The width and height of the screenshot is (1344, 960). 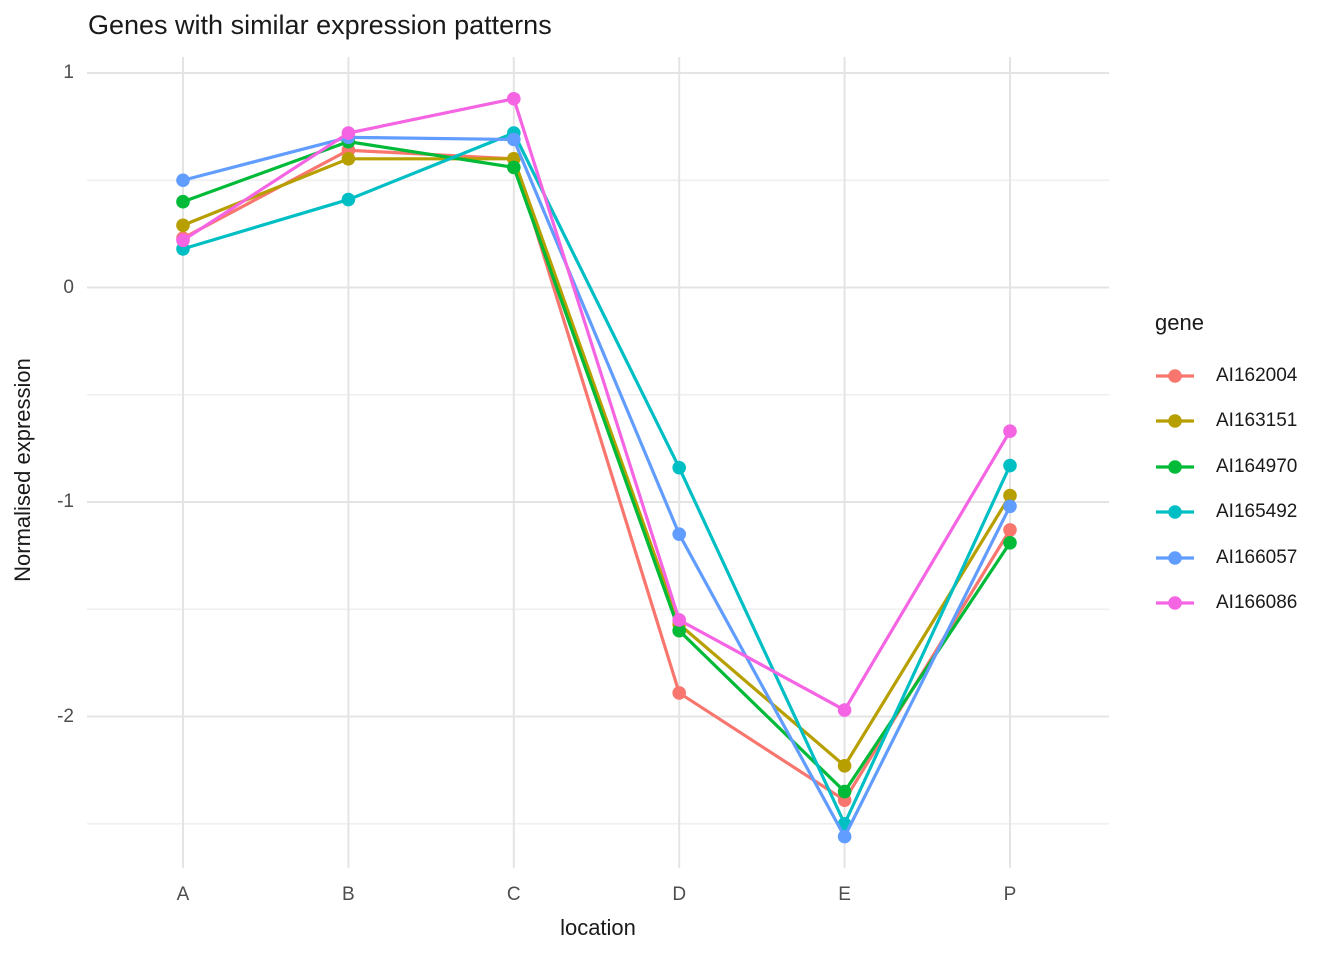 What do you see at coordinates (348, 159) in the screenshot?
I see `data-point-AI163151-B` at bounding box center [348, 159].